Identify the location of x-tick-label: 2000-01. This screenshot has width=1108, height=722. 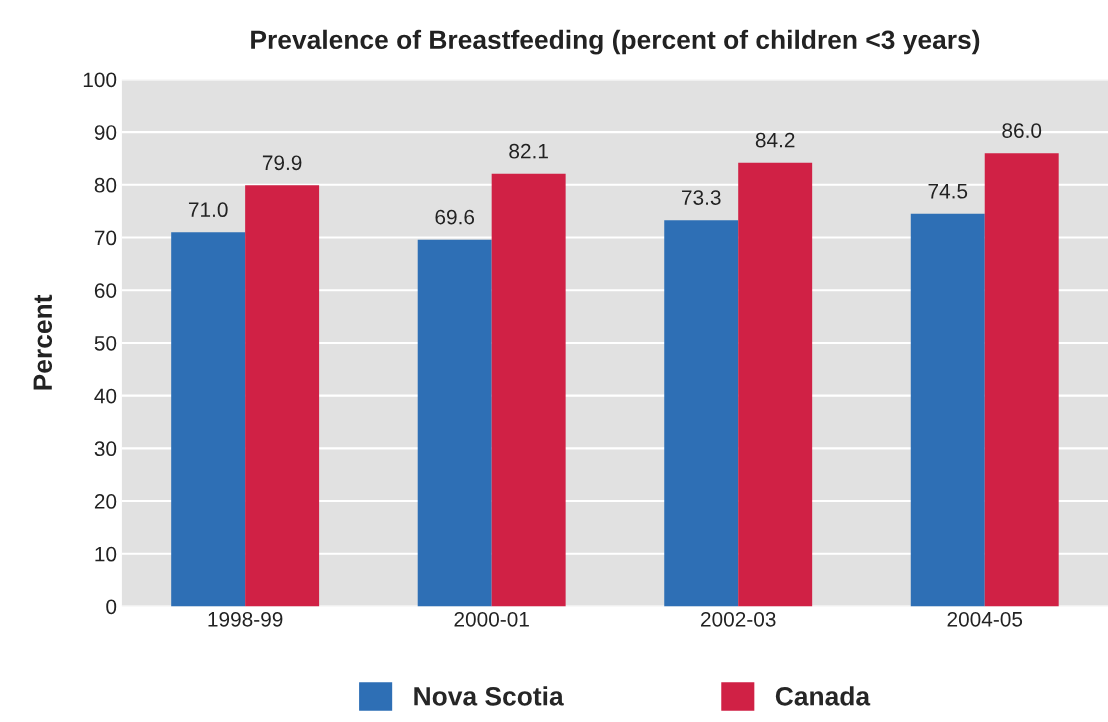
(491, 619).